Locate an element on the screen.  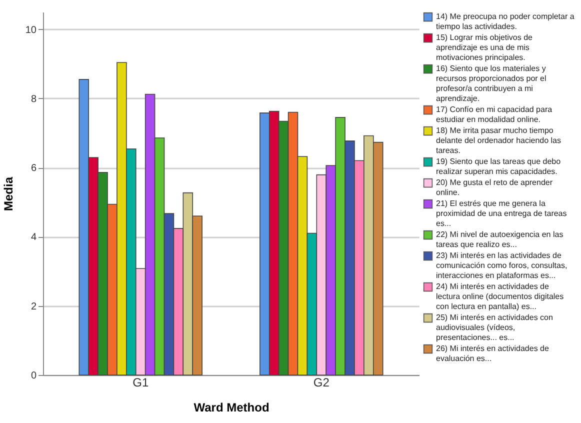
y-tick-label: 10 is located at coordinates (31, 30).